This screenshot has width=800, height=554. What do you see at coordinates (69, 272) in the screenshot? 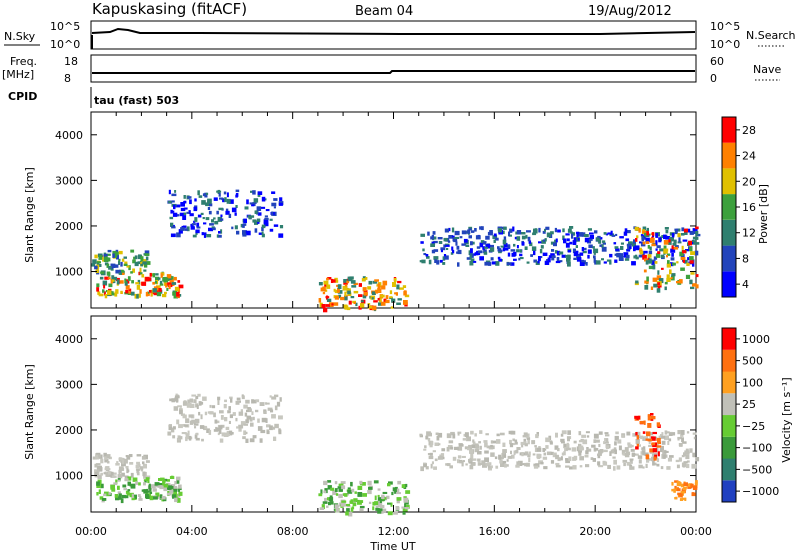
I see `power-y-tick-label: 1000` at bounding box center [69, 272].